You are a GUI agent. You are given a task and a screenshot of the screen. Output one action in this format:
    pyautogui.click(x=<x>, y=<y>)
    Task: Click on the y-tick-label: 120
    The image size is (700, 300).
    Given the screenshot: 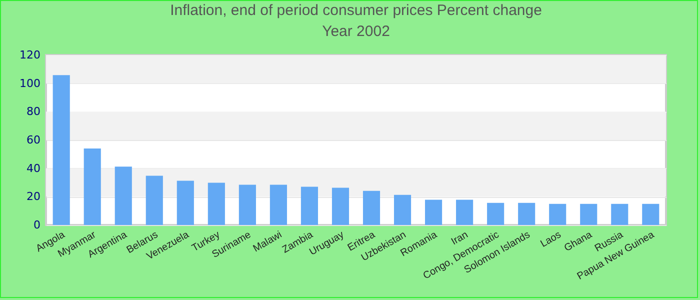 What is the action you would take?
    pyautogui.click(x=30, y=55)
    